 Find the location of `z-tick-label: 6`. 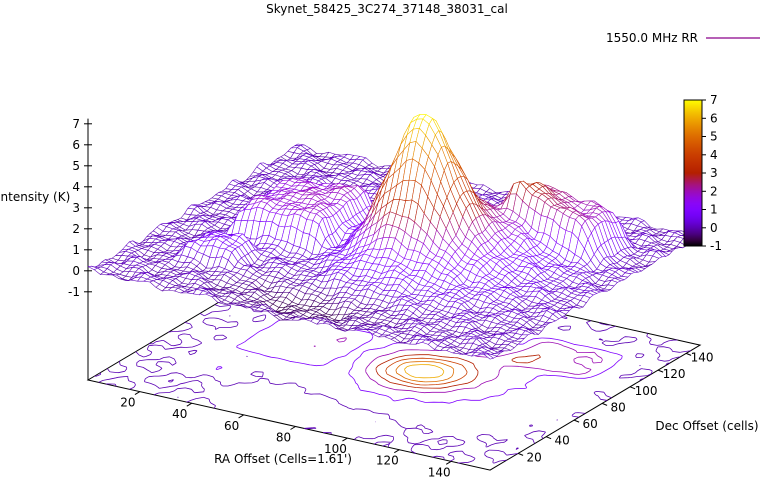

z-tick-label: 6 is located at coordinates (76, 145).